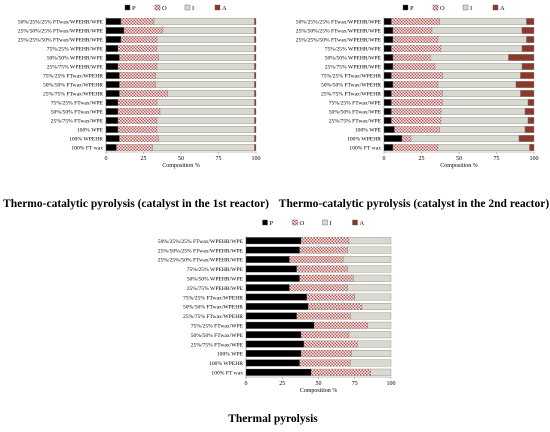  What do you see at coordinates (362, 223) in the screenshot?
I see `legend-label-a: A` at bounding box center [362, 223].